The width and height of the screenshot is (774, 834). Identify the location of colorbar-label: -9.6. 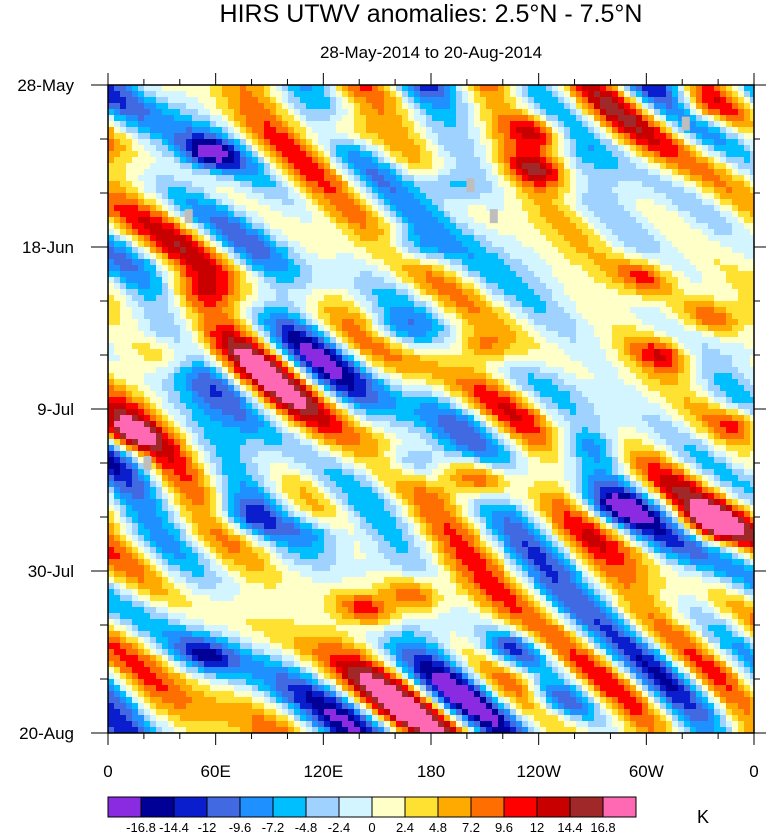
(240, 827).